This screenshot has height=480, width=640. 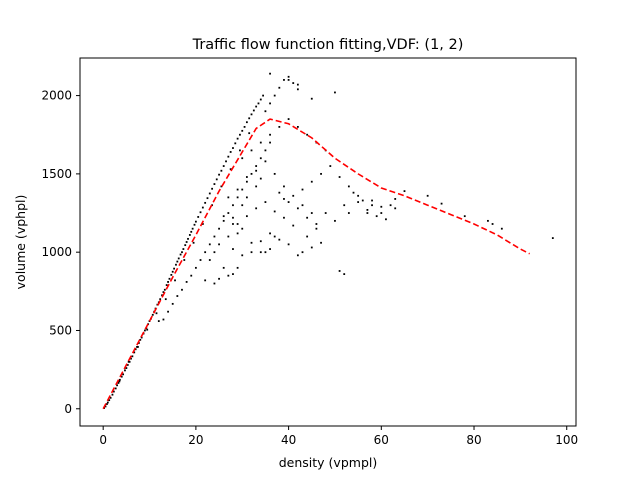 What do you see at coordinates (56, 174) in the screenshot?
I see `y-tick-label: 1500` at bounding box center [56, 174].